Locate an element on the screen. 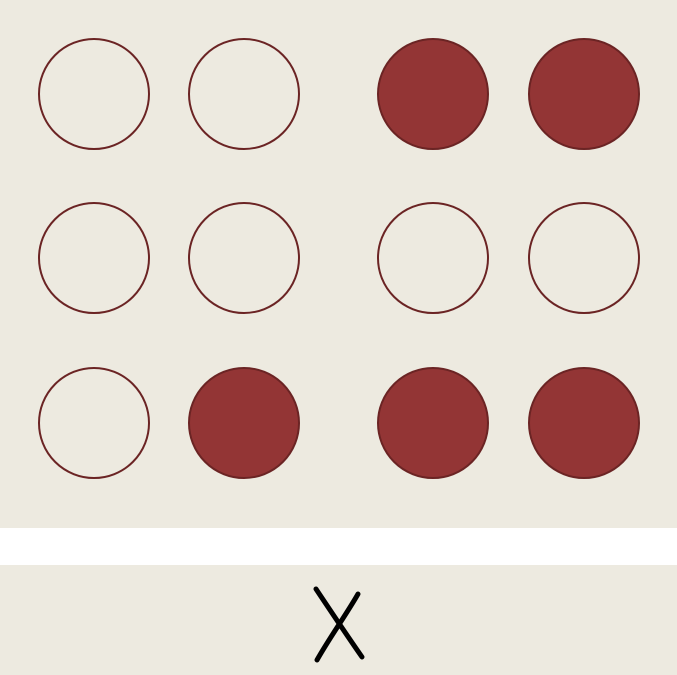  handwritten-x-glyph is located at coordinates (339, 624).